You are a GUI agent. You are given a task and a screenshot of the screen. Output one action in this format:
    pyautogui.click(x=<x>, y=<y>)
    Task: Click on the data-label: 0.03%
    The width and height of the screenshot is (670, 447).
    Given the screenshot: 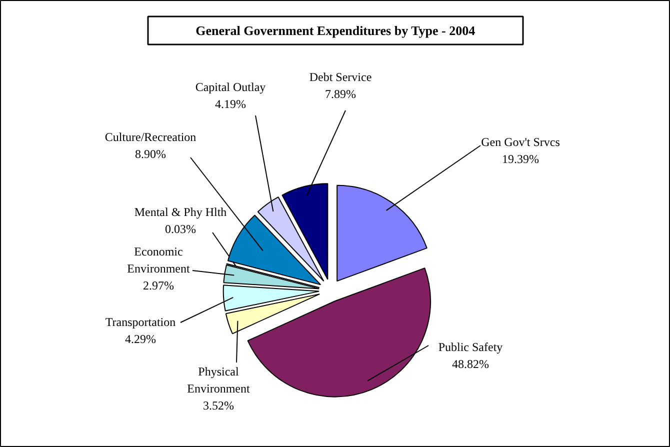 What is the action you would take?
    pyautogui.click(x=180, y=229)
    